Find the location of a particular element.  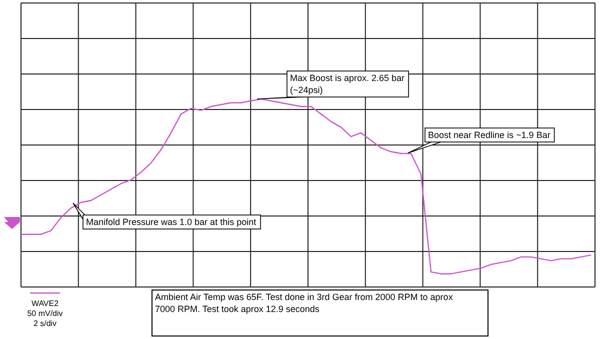

annotation: Manifold Pressure was 1.0 bar at this point is located at coordinates (171, 222).